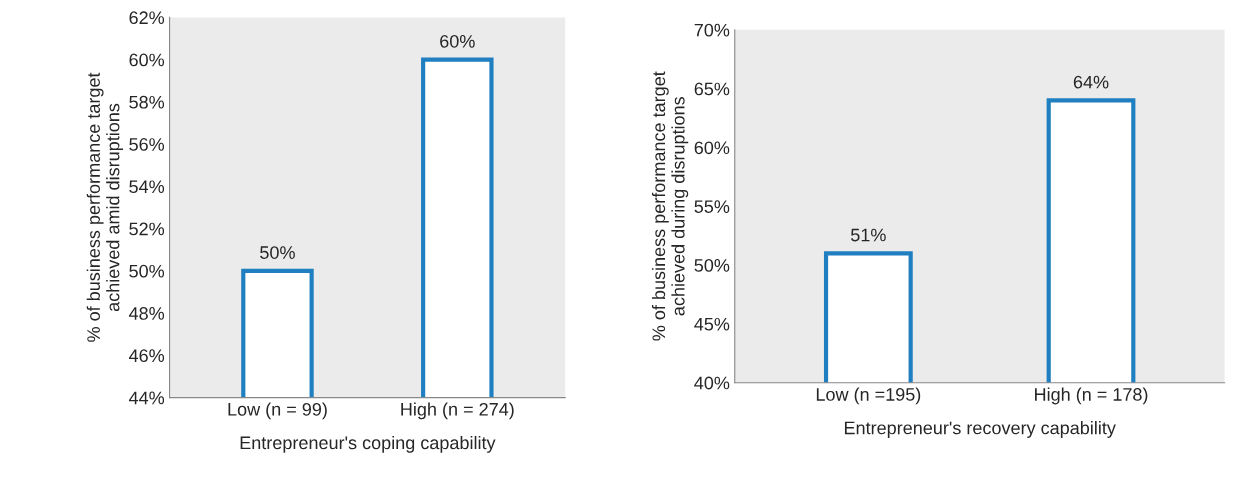 This screenshot has height=497, width=1256. I want to click on y-tick-label: 56%, so click(147, 144).